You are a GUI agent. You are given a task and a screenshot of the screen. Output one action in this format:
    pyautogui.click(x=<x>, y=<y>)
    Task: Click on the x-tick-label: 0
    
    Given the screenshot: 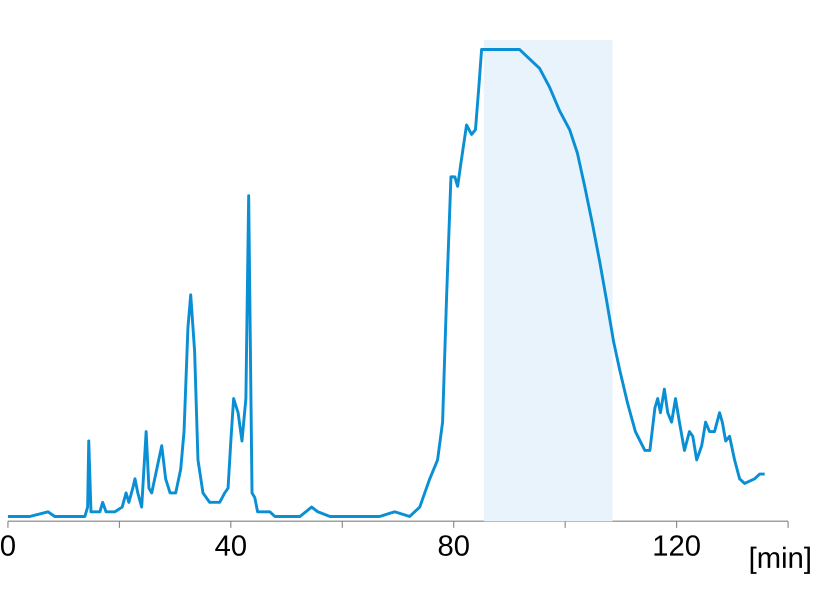 What is the action you would take?
    pyautogui.click(x=7, y=545)
    